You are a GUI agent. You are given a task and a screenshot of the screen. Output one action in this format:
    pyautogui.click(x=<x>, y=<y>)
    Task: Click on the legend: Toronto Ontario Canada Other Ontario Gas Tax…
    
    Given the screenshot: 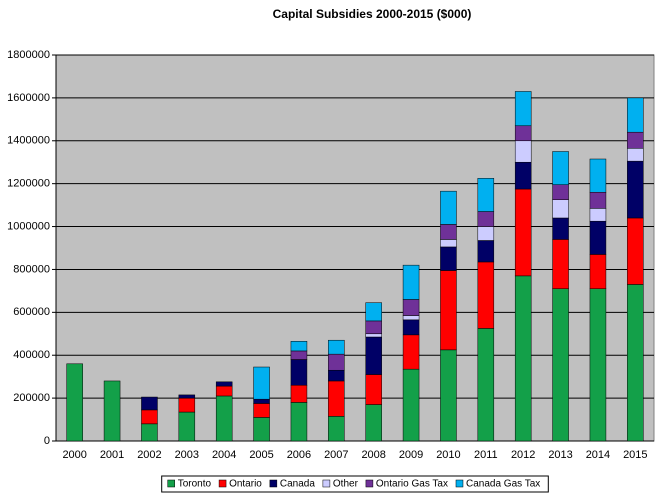 What is the action you would take?
    pyautogui.click(x=355, y=484)
    